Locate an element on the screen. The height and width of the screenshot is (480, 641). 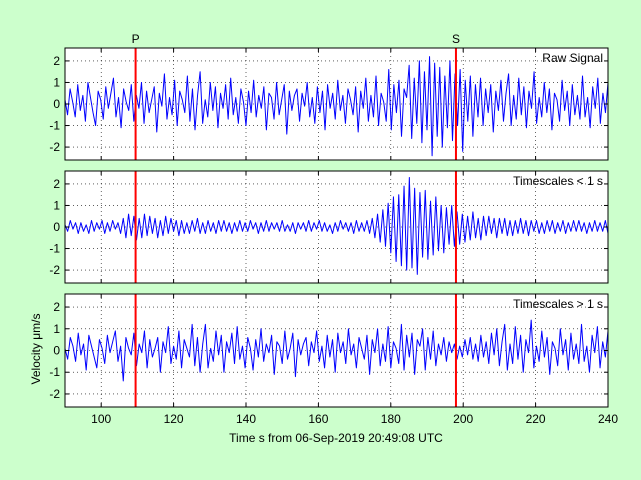
panel-title: Timescales > 1 s is located at coordinates (558, 304).